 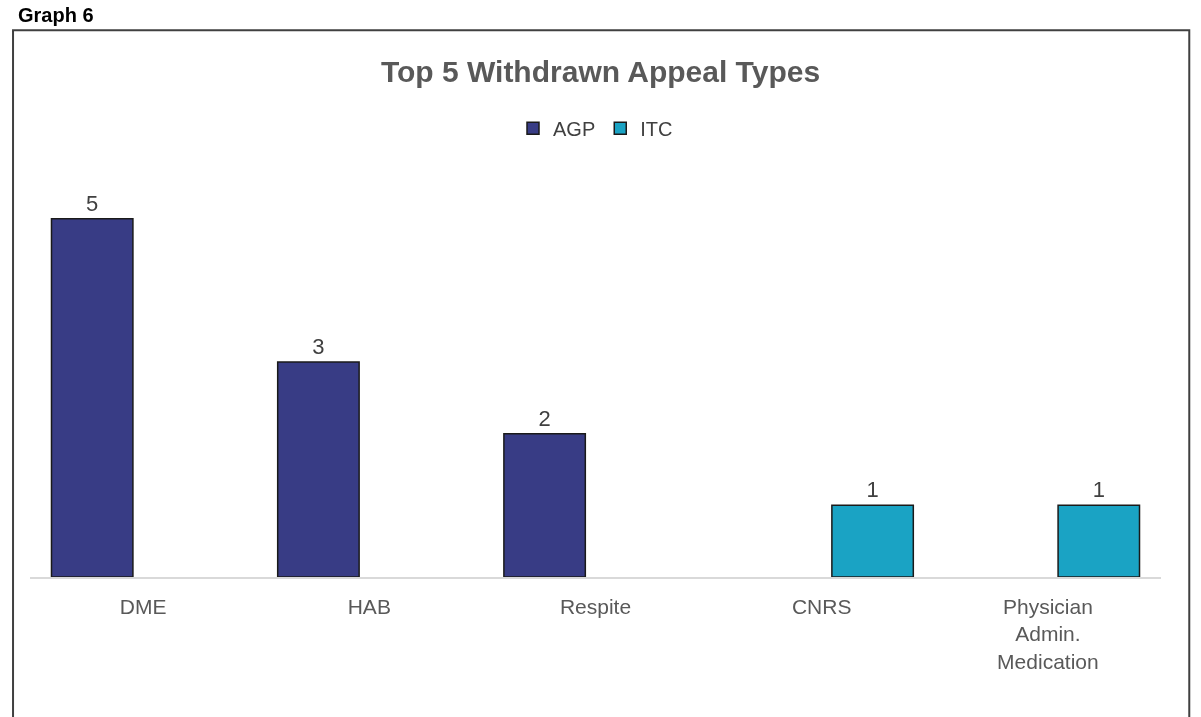 I want to click on legend-label: ITC, so click(x=656, y=129).